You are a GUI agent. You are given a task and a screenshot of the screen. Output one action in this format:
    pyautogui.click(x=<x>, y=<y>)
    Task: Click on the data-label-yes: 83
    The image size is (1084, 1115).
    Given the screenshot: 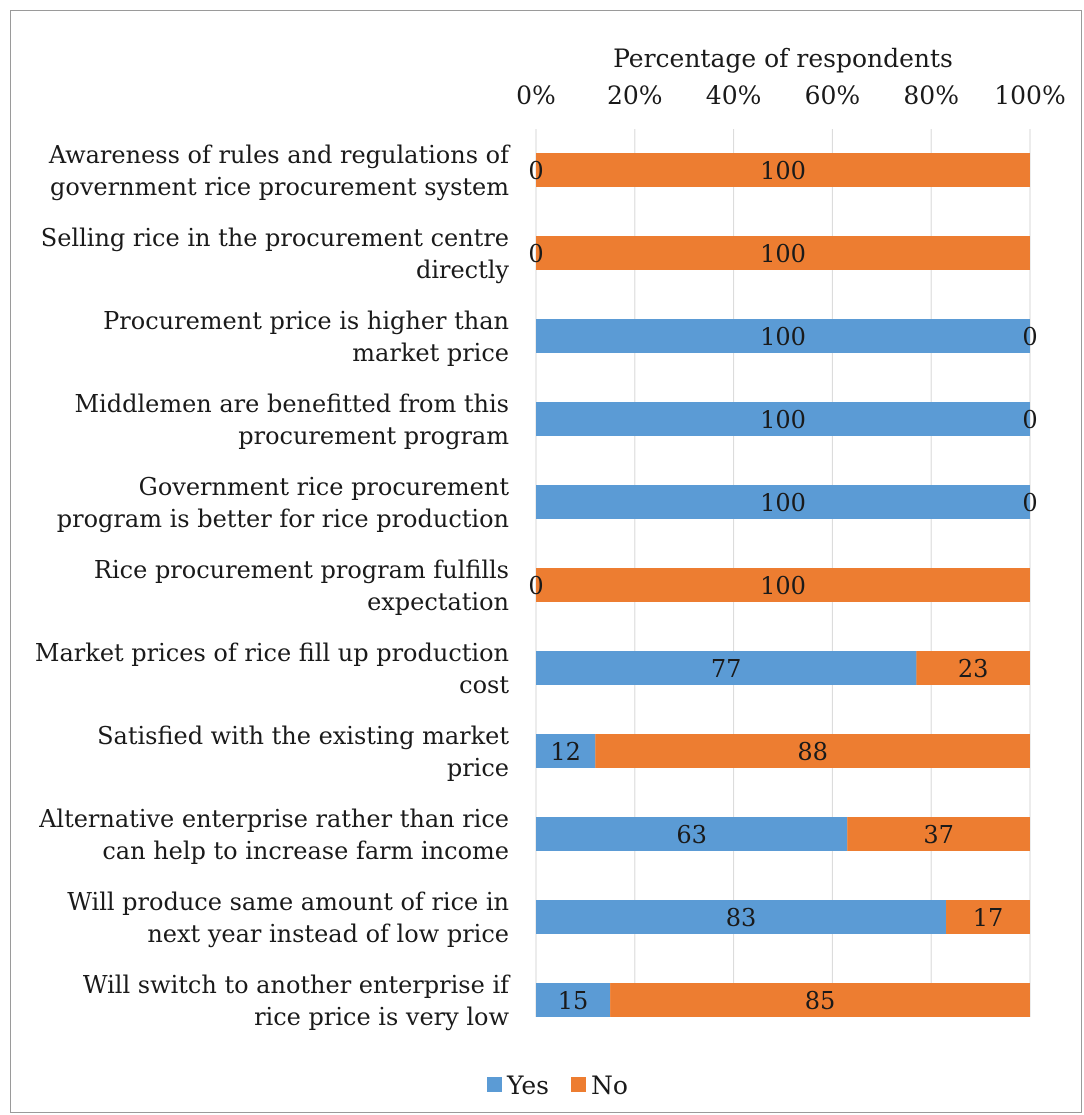 What is the action you would take?
    pyautogui.click(x=741, y=918)
    